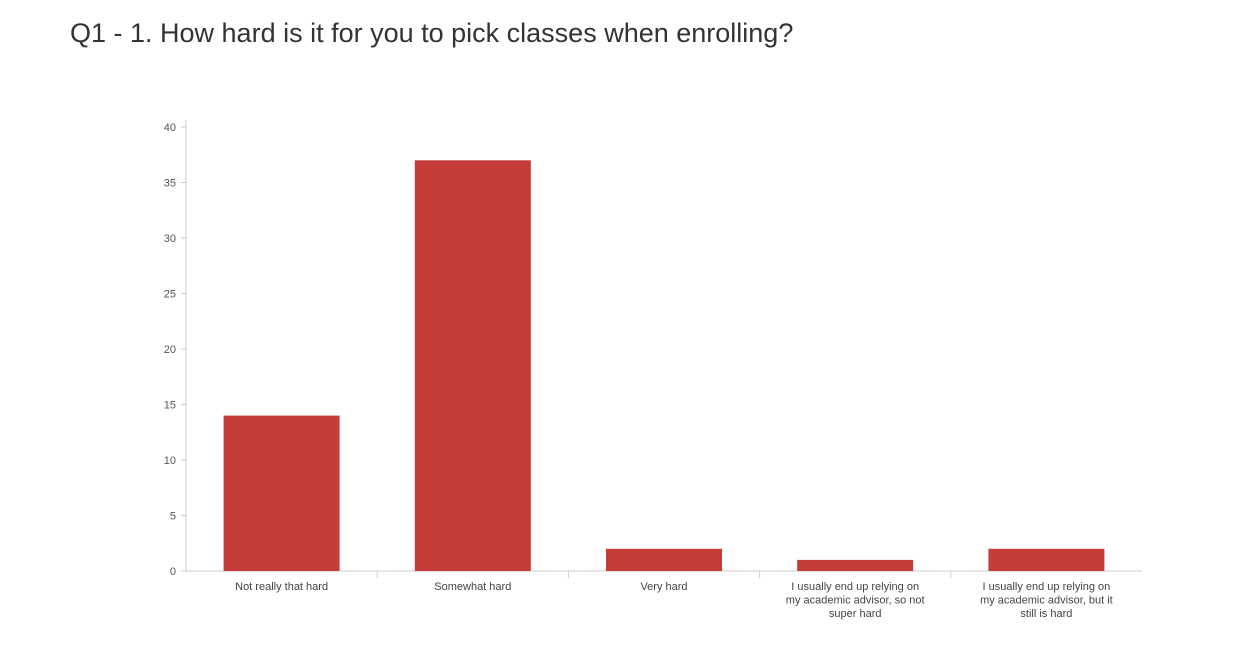  What do you see at coordinates (170, 128) in the screenshot?
I see `y-tick-label: 40` at bounding box center [170, 128].